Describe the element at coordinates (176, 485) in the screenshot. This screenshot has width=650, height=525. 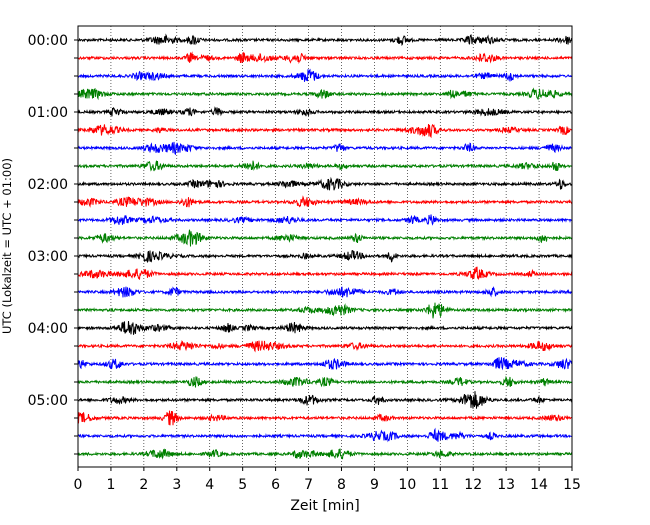
I see `x-tick-label: 3` at that location.